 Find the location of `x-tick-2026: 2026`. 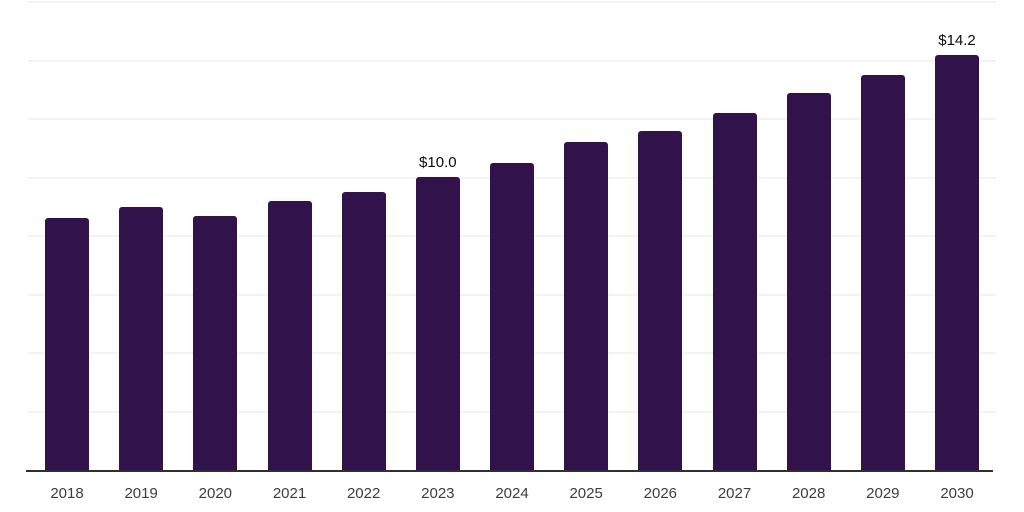

x-tick-2026: 2026 is located at coordinates (660, 493).